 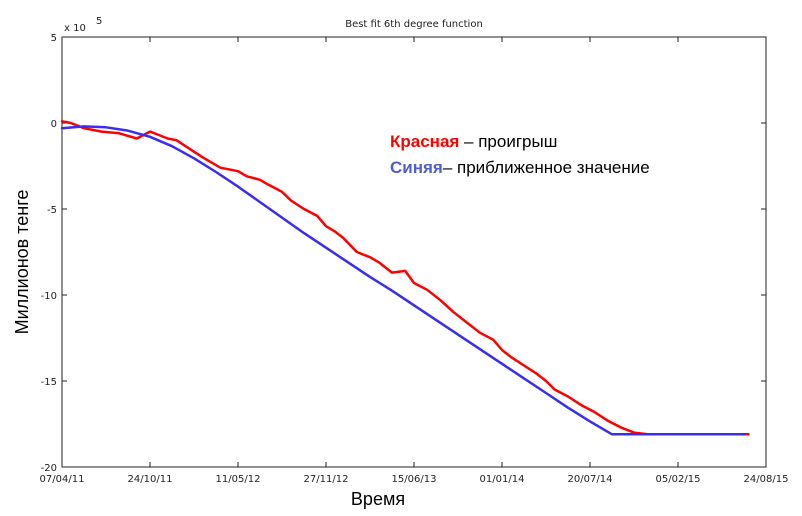 What do you see at coordinates (414, 24) in the screenshot?
I see `chart-title: Best fit 6th degree function` at bounding box center [414, 24].